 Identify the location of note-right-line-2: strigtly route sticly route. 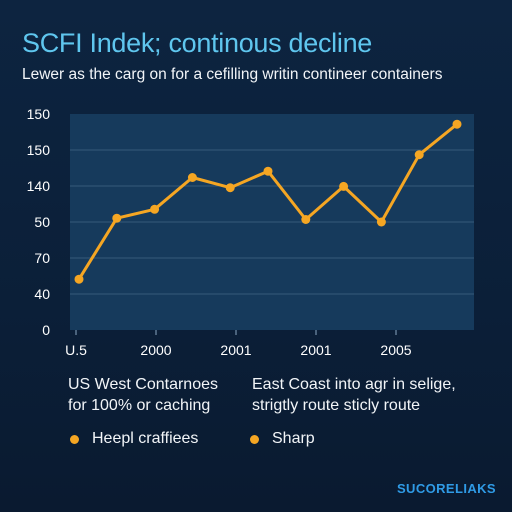
(336, 405).